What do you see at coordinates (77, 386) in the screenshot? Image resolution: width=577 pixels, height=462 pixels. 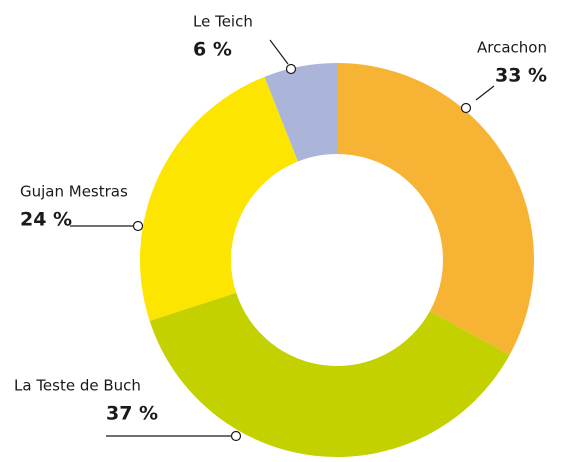 I see `segment-name: La Teste de Buch` at bounding box center [77, 386].